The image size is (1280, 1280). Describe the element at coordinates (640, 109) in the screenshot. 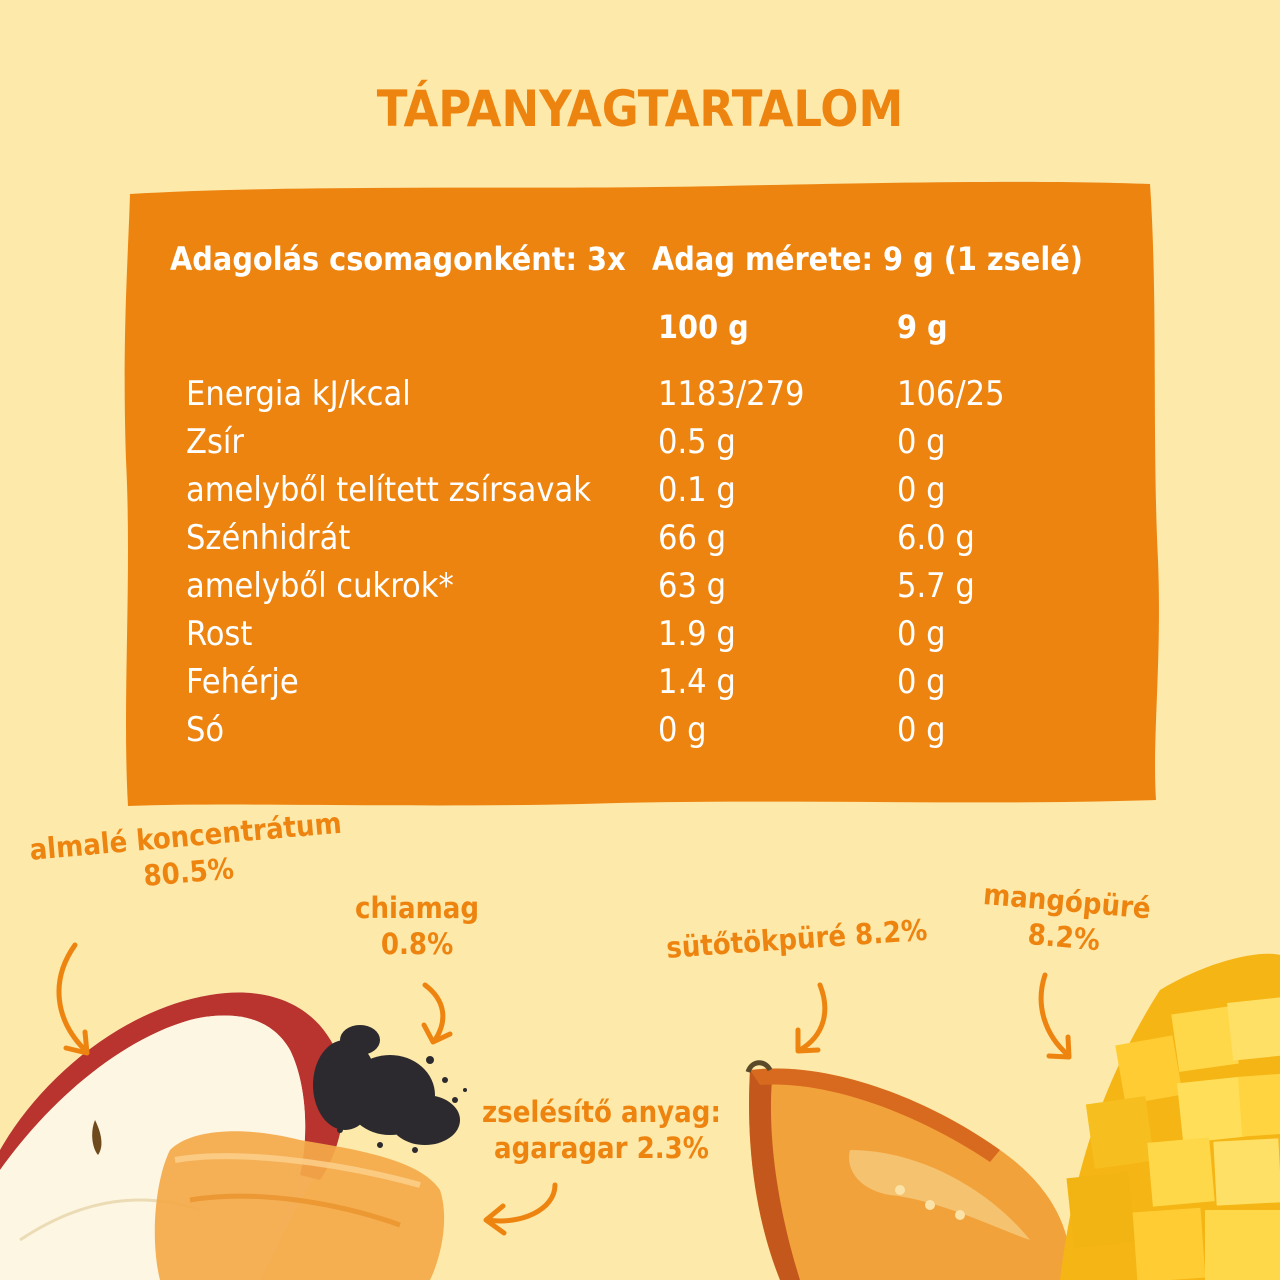

I see `page-title: TÁPANYAGTARTALOM` at that location.